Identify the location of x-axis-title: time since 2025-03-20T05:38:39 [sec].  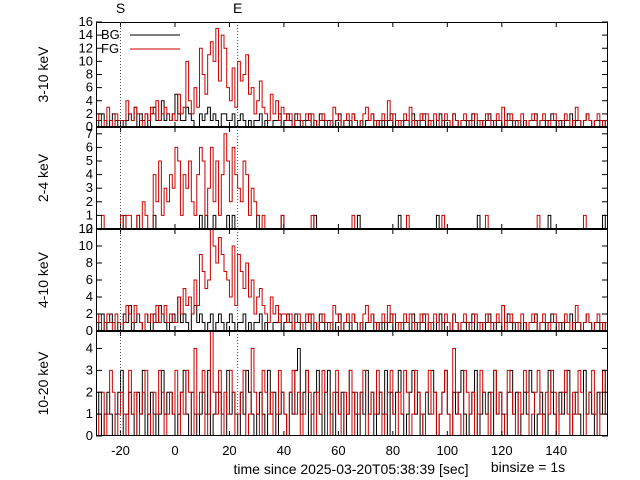
(350, 469).